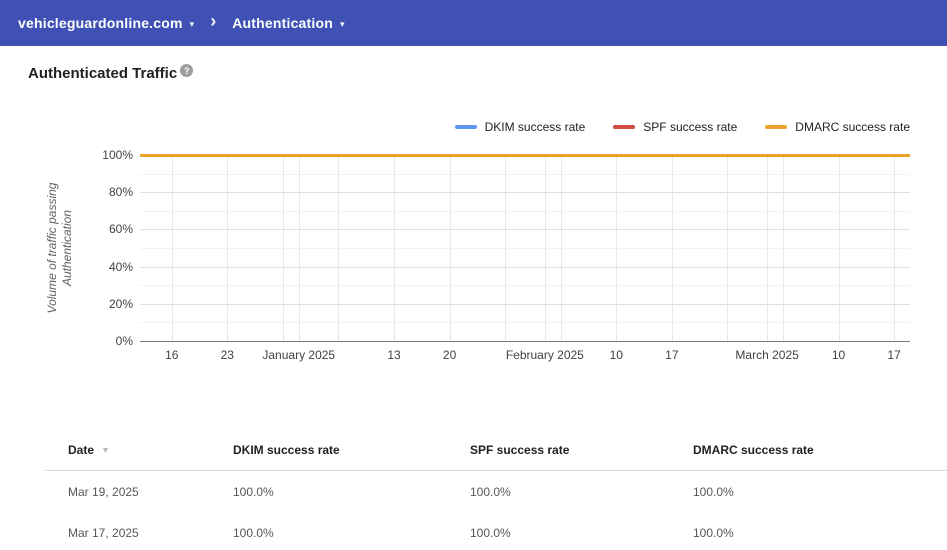 The height and width of the screenshot is (550, 947). Describe the element at coordinates (187, 70) in the screenshot. I see `help-icon: ?` at that location.